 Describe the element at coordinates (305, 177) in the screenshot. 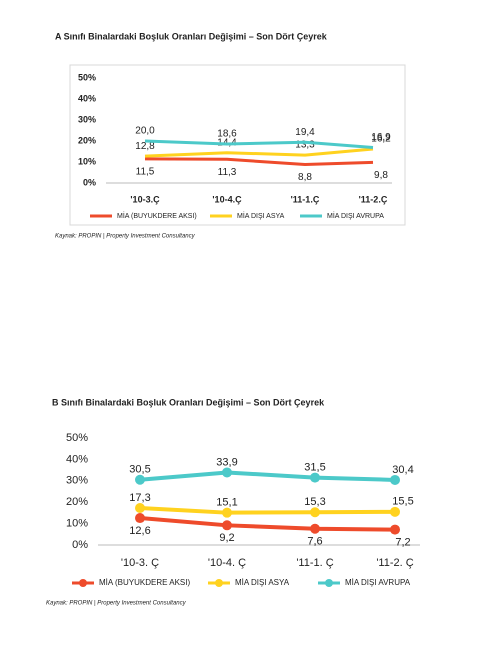

I see `data-label: 8,8` at that location.